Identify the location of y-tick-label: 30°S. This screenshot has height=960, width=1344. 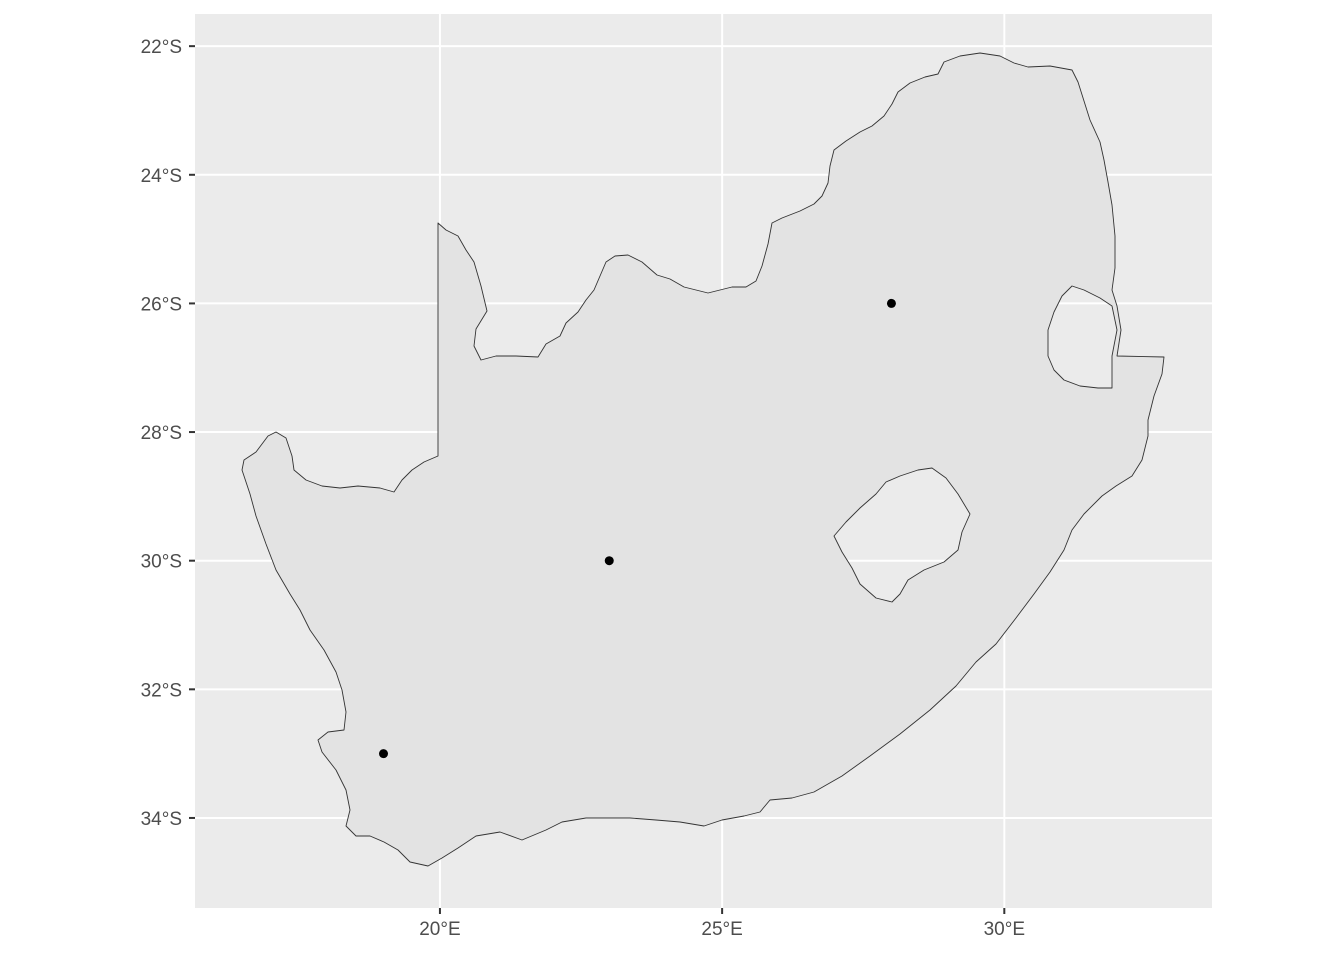
(161, 562).